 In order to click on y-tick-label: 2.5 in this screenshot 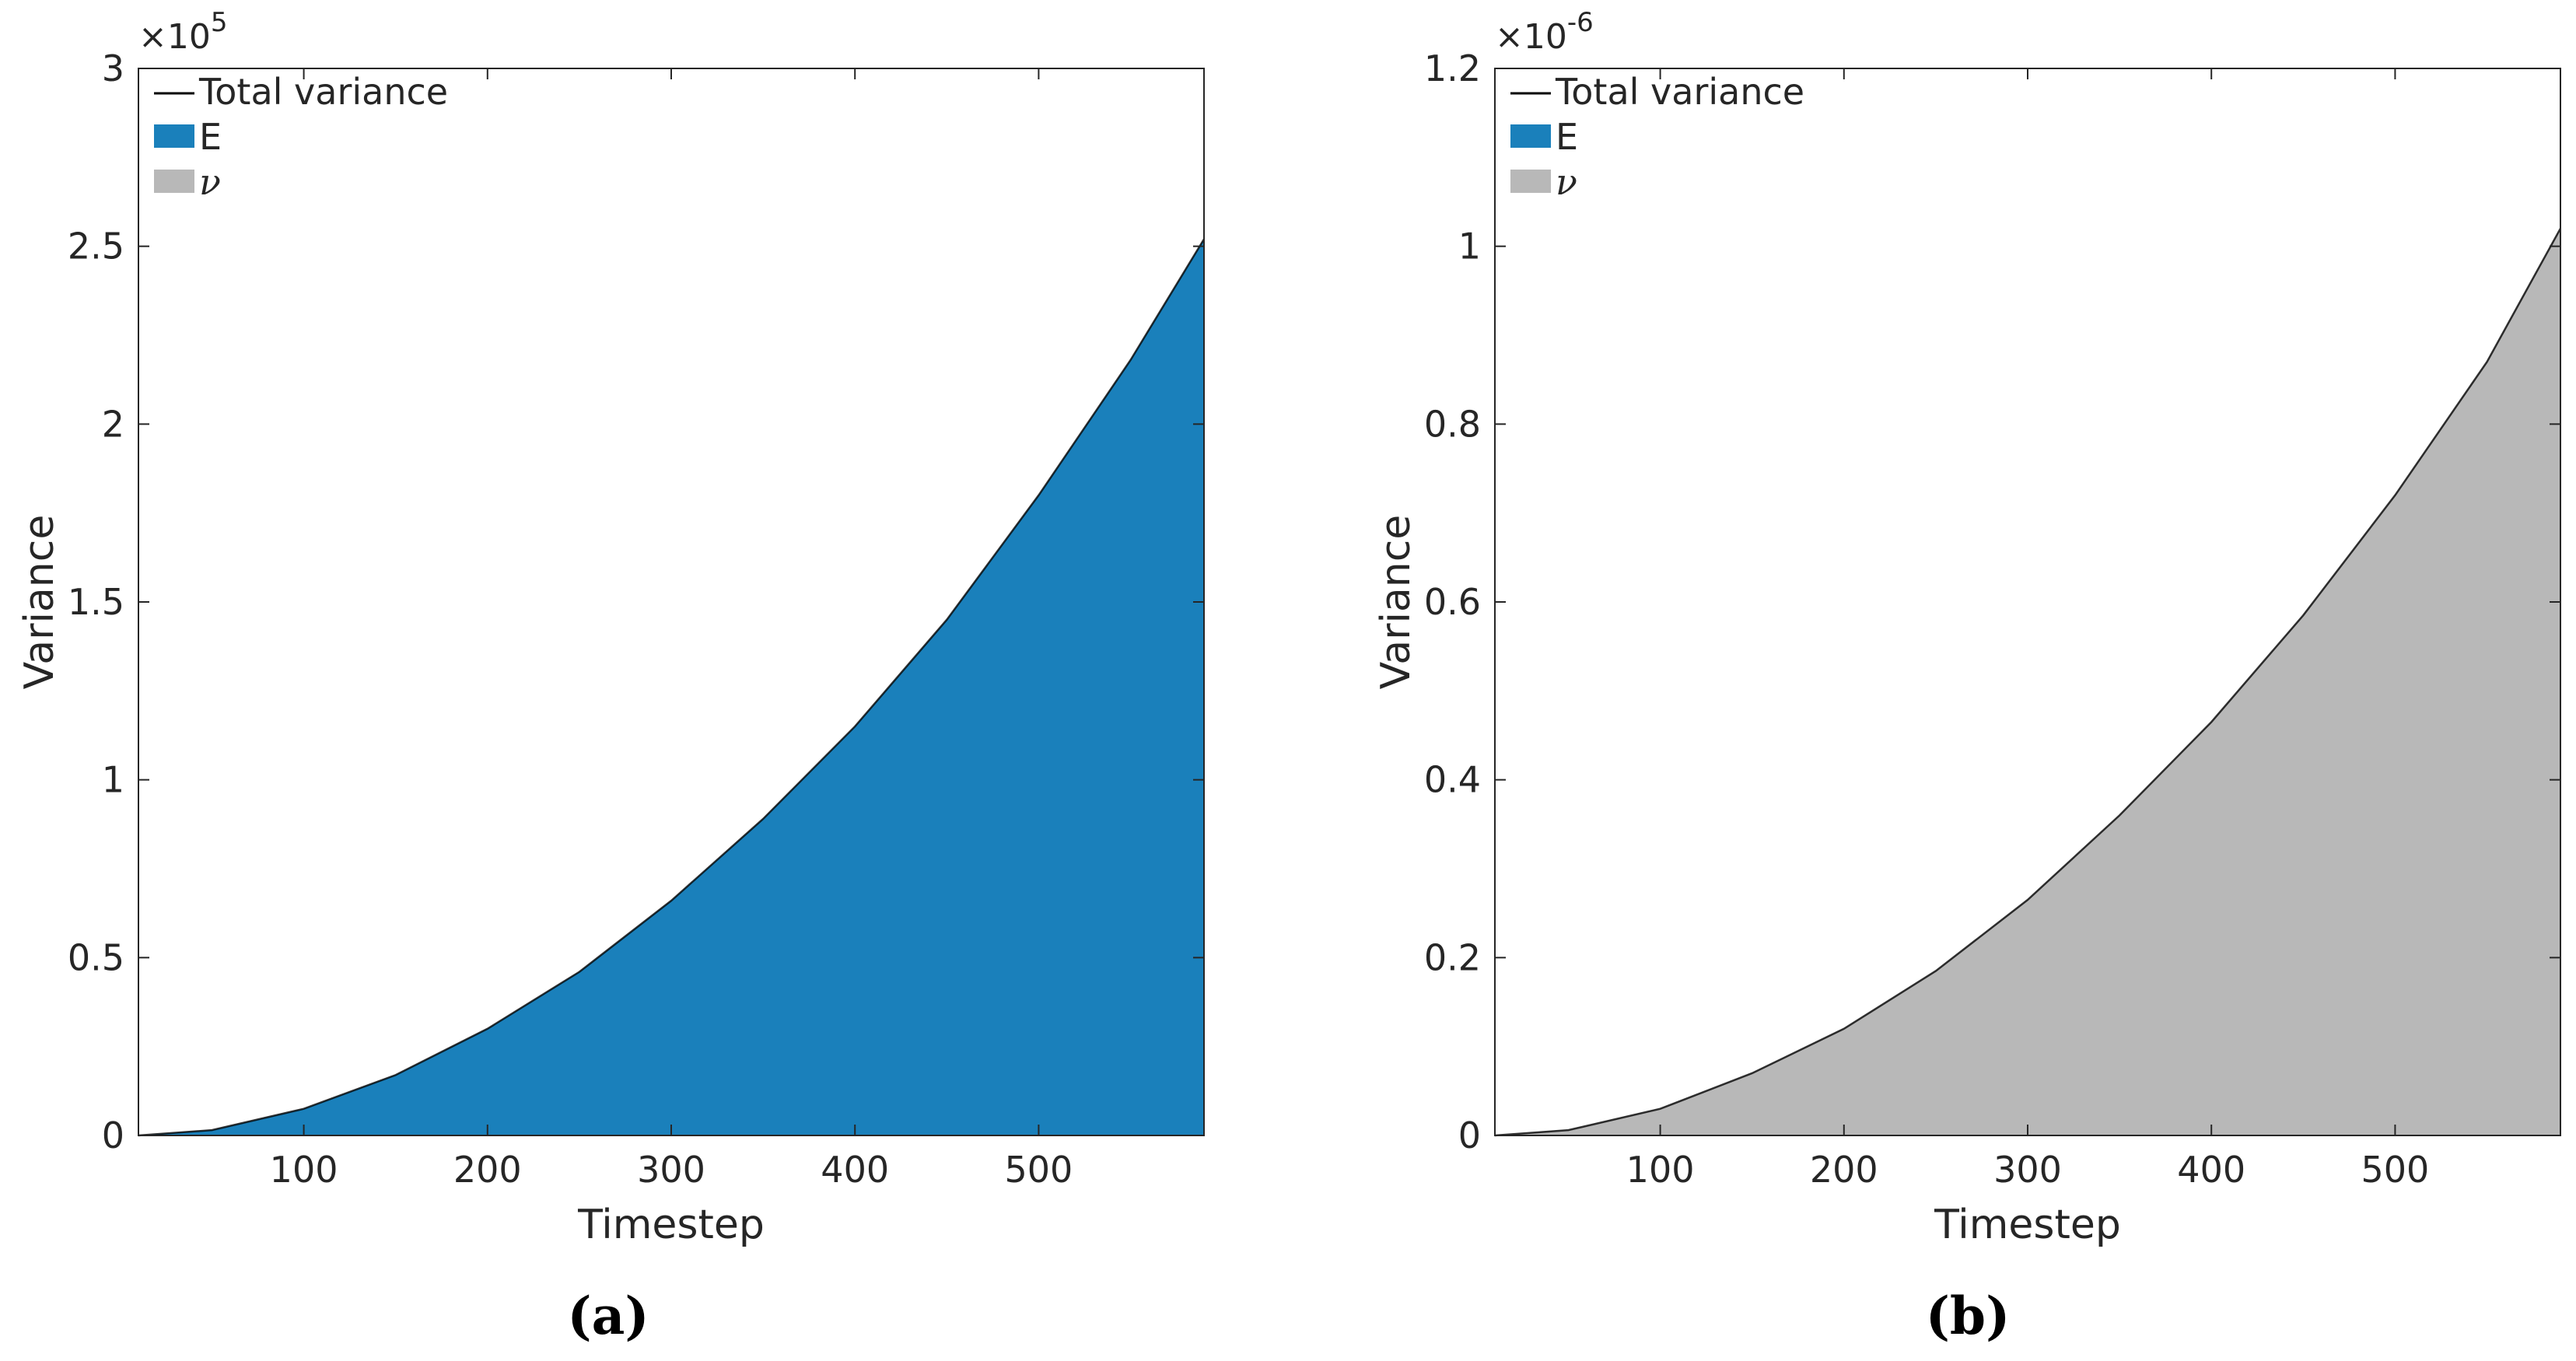, I will do `click(96, 247)`.